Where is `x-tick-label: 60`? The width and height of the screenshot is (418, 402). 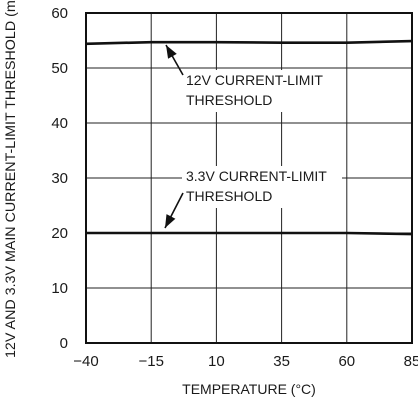 x-tick-label: 60 is located at coordinates (346, 361).